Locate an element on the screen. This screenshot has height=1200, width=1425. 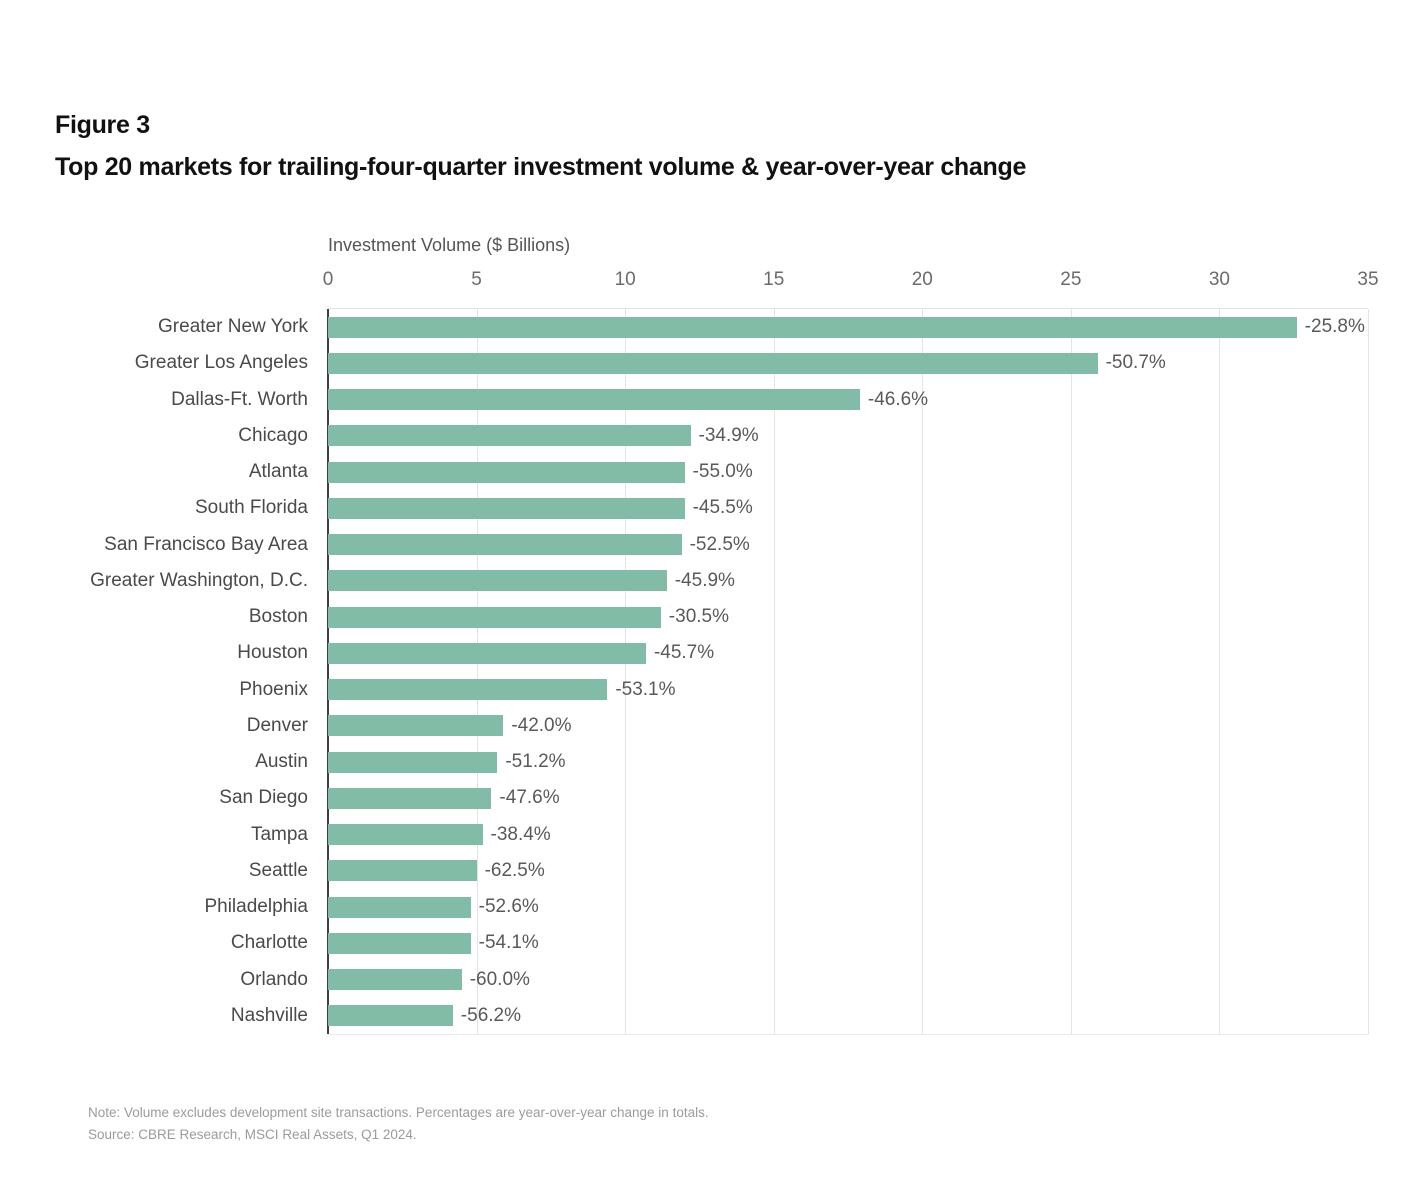
yoy-change-label: -42.0% is located at coordinates (541, 725).